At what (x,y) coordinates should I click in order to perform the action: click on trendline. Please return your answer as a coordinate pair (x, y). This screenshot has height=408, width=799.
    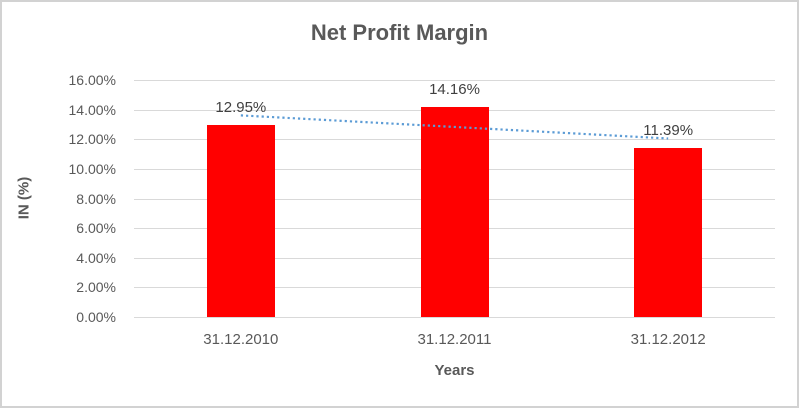
    Looking at the image, I should click on (454, 127).